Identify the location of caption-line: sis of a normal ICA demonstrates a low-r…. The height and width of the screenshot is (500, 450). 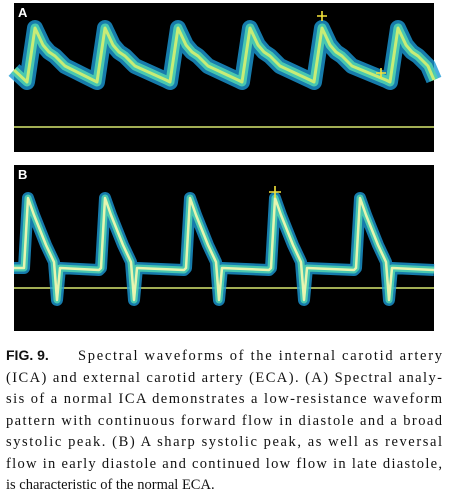
(224, 399).